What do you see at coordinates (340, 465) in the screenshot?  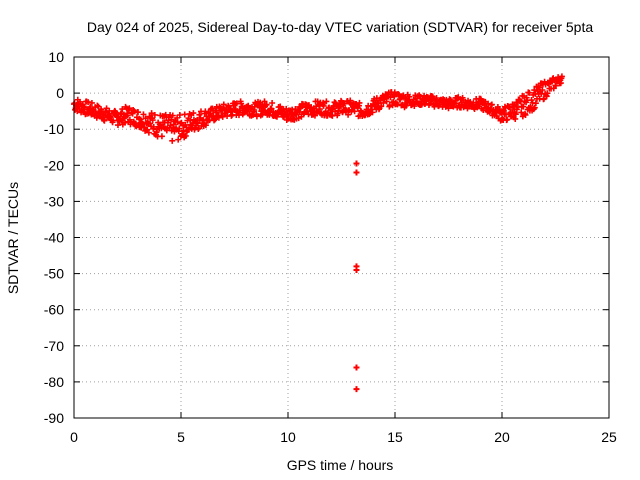 I see `x-axis-label: GPS time / hours` at bounding box center [340, 465].